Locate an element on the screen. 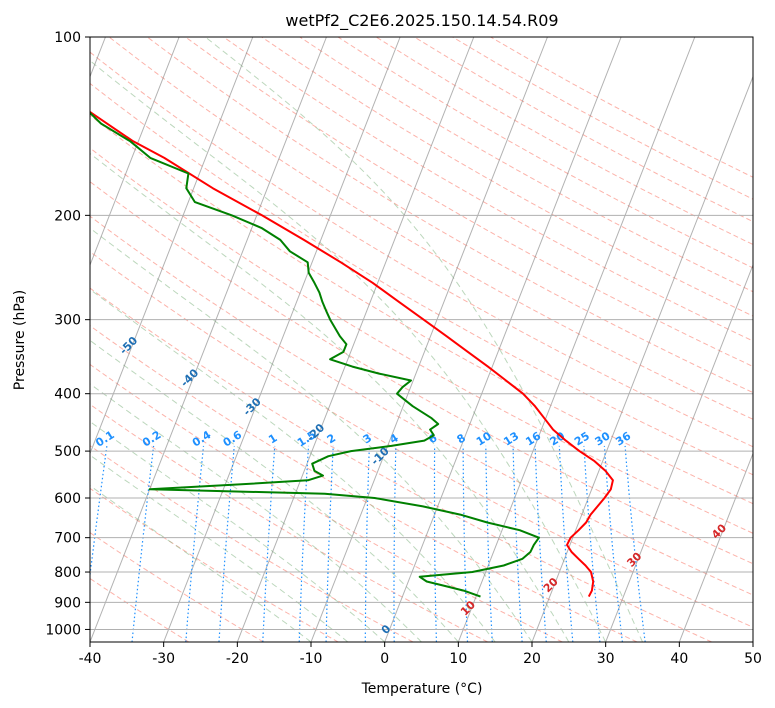 Image resolution: width=775 pixels, height=708 pixels. x-axis-title: Temperature (°C) is located at coordinates (422, 689).